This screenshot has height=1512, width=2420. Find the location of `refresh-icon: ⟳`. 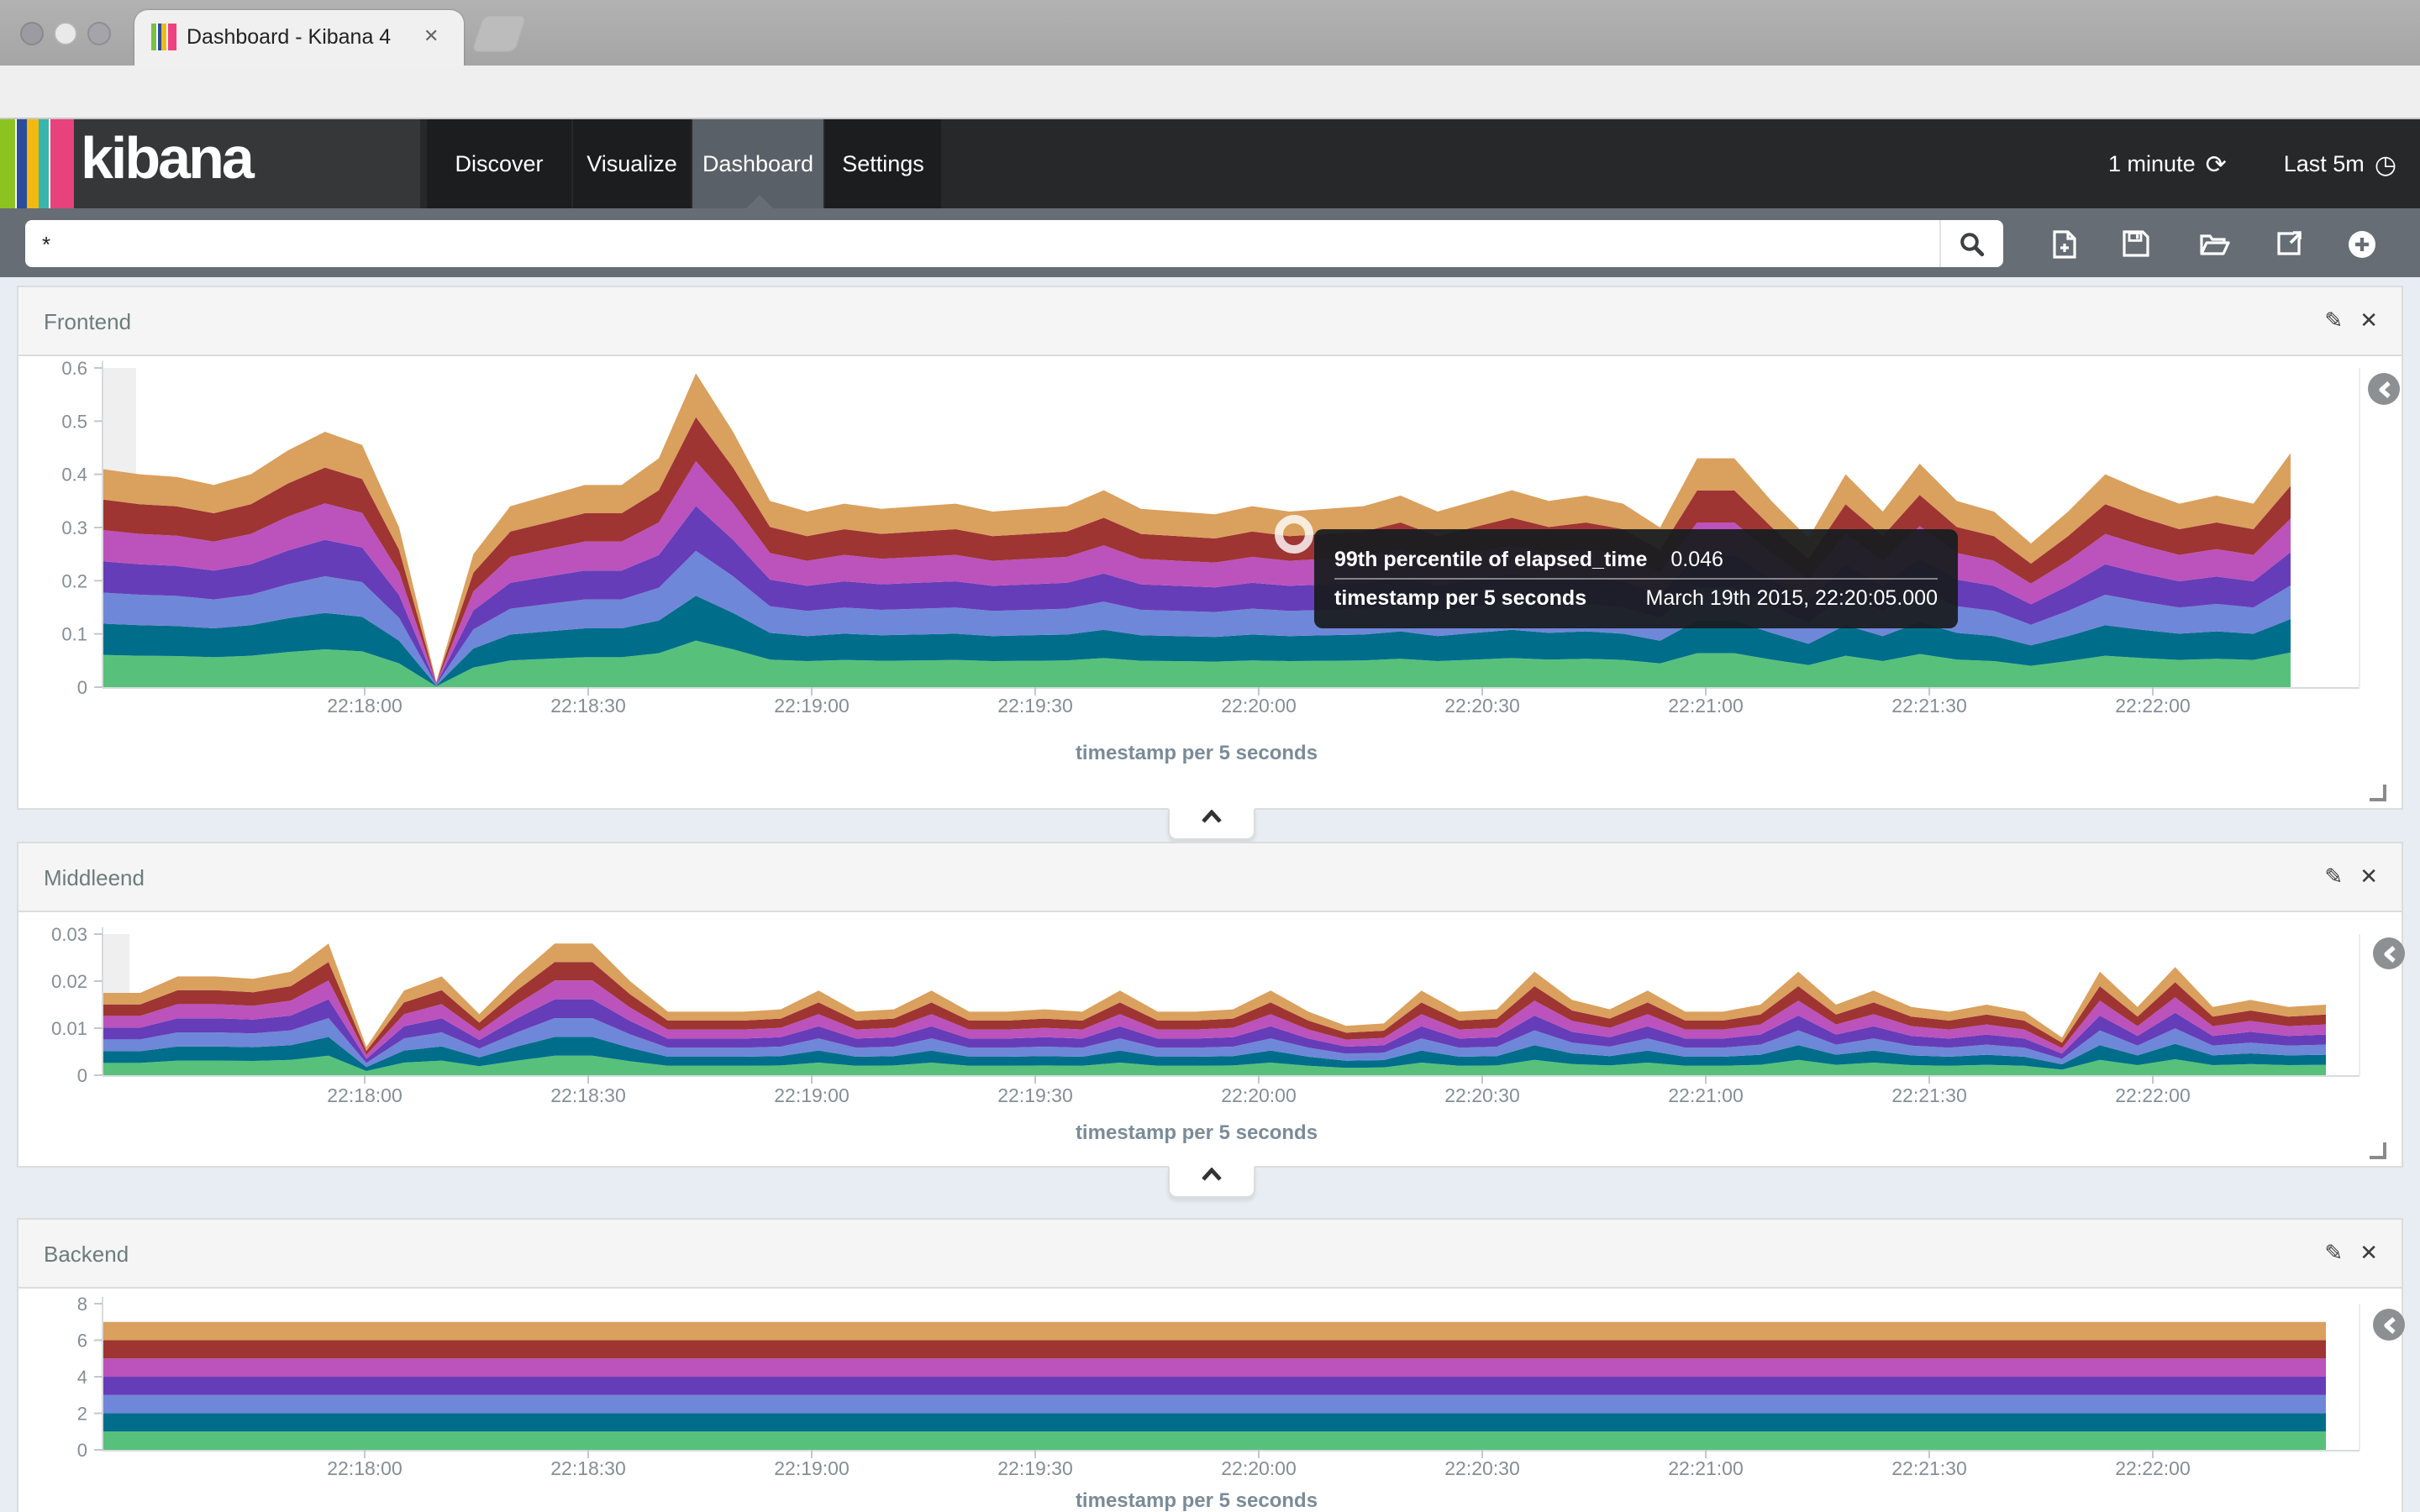

refresh-icon: ⟳ is located at coordinates (2216, 164).